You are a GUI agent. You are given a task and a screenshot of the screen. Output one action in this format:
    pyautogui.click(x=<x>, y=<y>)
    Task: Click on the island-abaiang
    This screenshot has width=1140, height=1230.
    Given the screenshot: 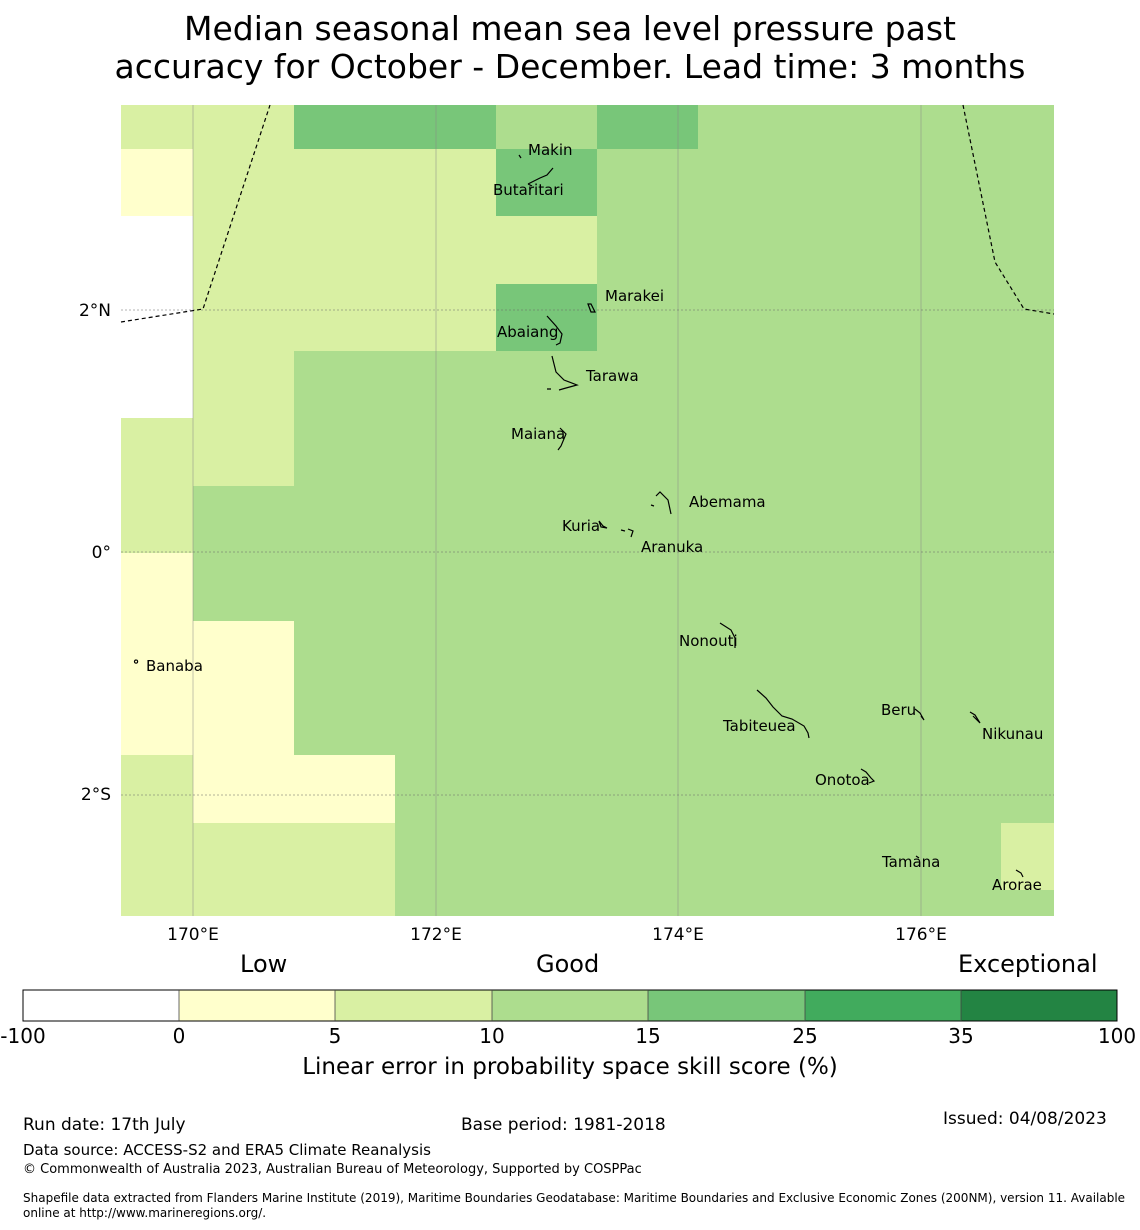 What is the action you would take?
    pyautogui.click(x=554, y=330)
    